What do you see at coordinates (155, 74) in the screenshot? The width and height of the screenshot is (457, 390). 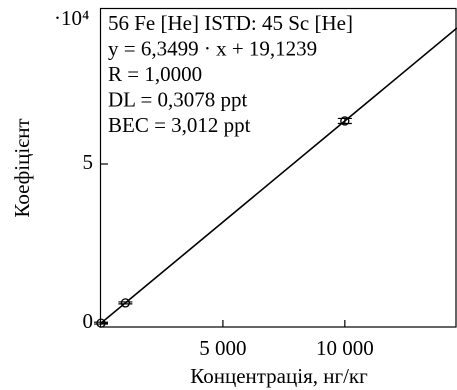 I see `annotation: R = 1,0000` at bounding box center [155, 74].